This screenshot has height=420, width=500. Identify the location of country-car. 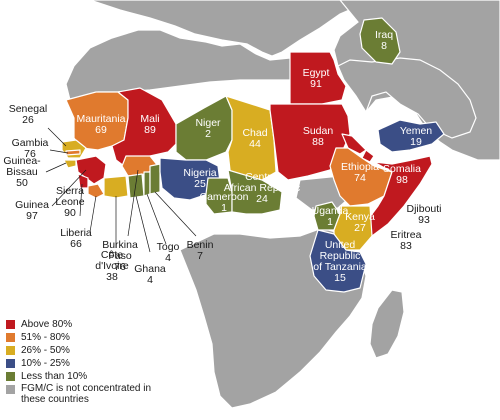
(255, 192).